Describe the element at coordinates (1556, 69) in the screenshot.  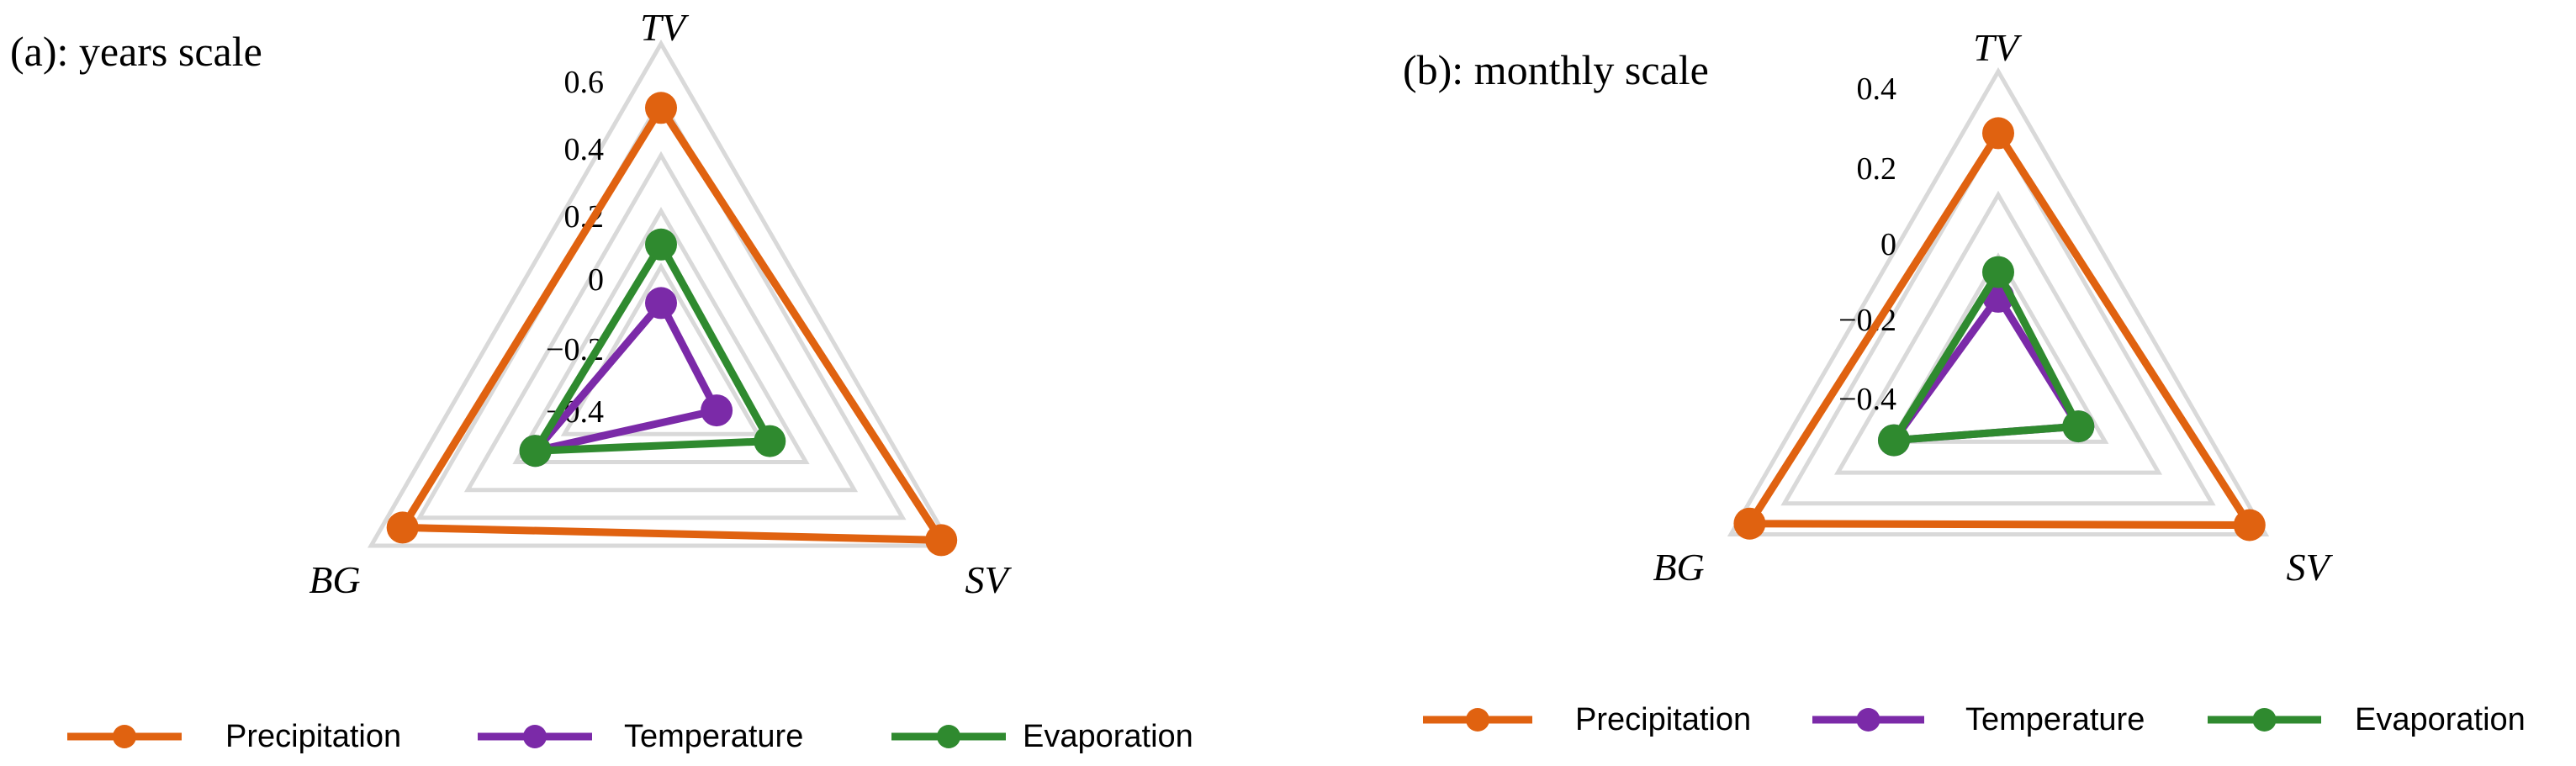
I see `panel-b-title: (b): monthly scale` at that location.